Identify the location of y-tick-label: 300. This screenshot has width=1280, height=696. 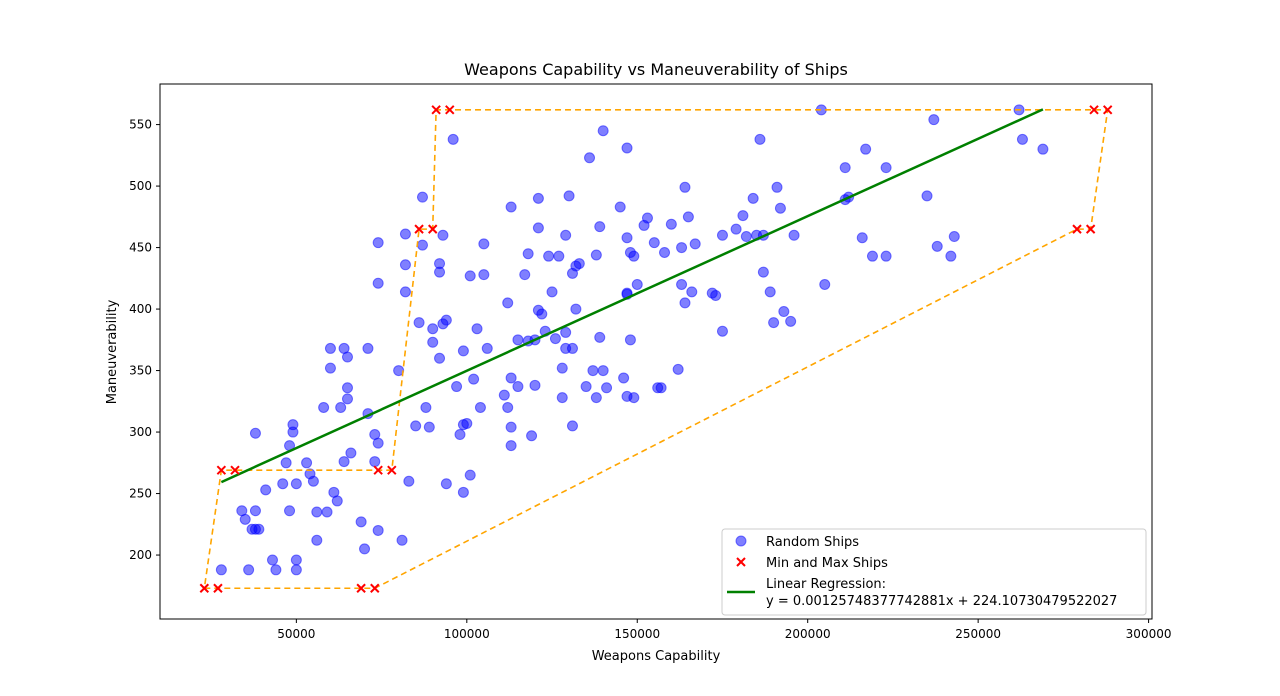
(140, 432).